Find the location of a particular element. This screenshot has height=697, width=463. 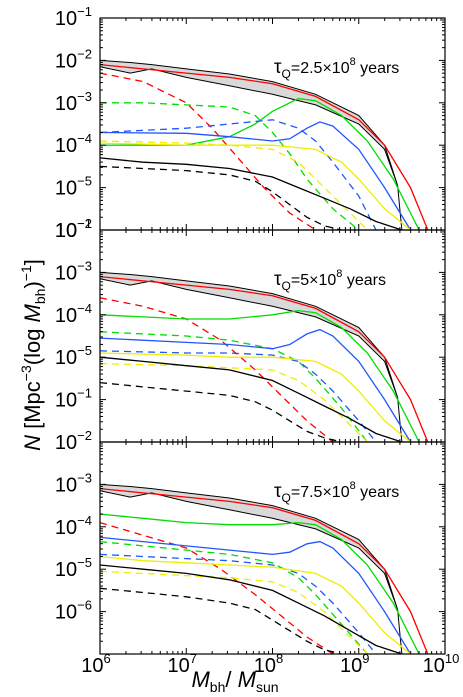

x-axis-label-sub2: sun is located at coordinates (267, 687).